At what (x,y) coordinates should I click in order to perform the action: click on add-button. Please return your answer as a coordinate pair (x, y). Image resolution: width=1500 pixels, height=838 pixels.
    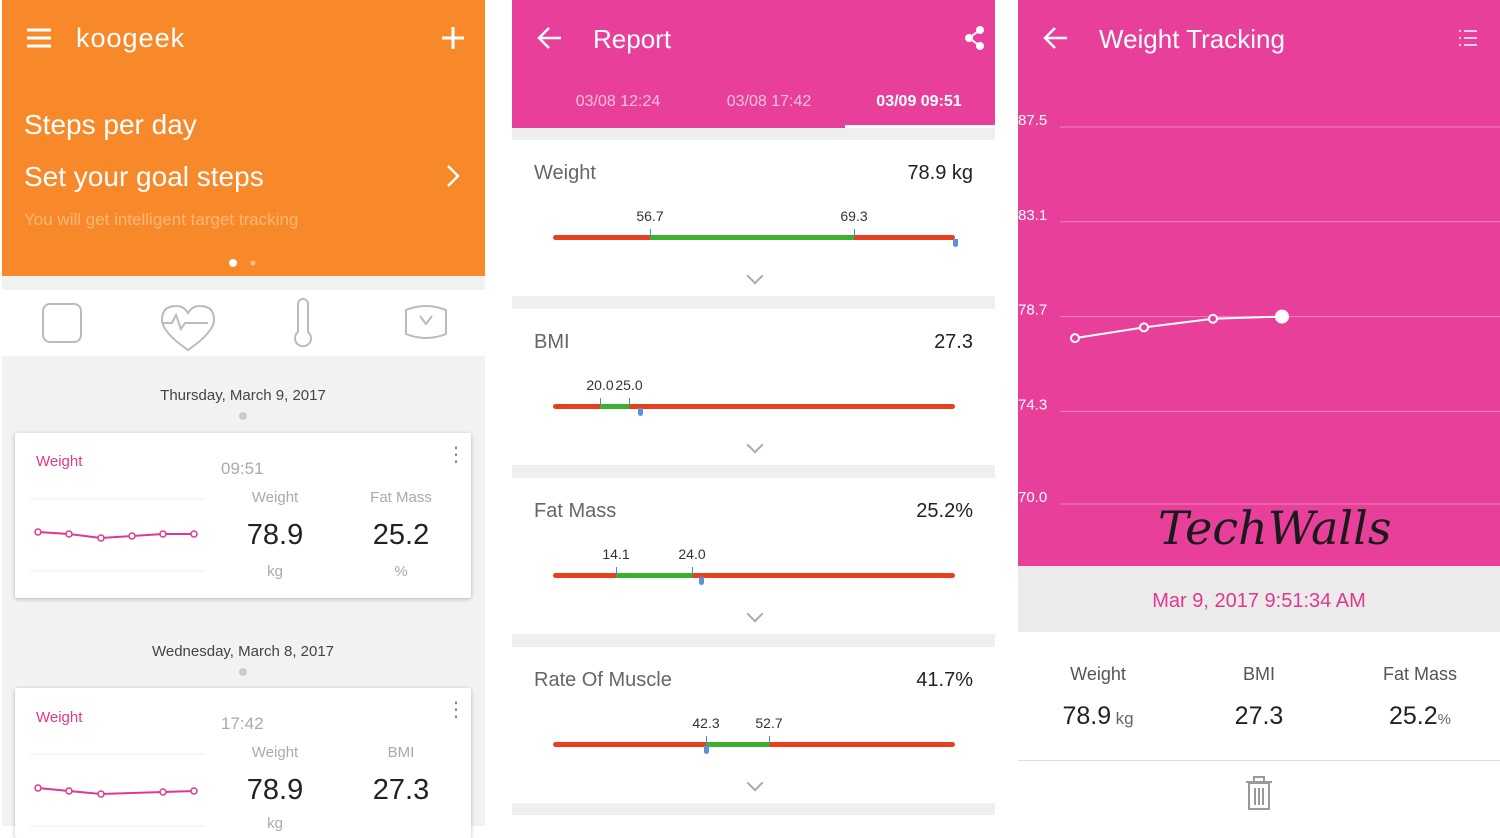
    Looking at the image, I should click on (453, 38).